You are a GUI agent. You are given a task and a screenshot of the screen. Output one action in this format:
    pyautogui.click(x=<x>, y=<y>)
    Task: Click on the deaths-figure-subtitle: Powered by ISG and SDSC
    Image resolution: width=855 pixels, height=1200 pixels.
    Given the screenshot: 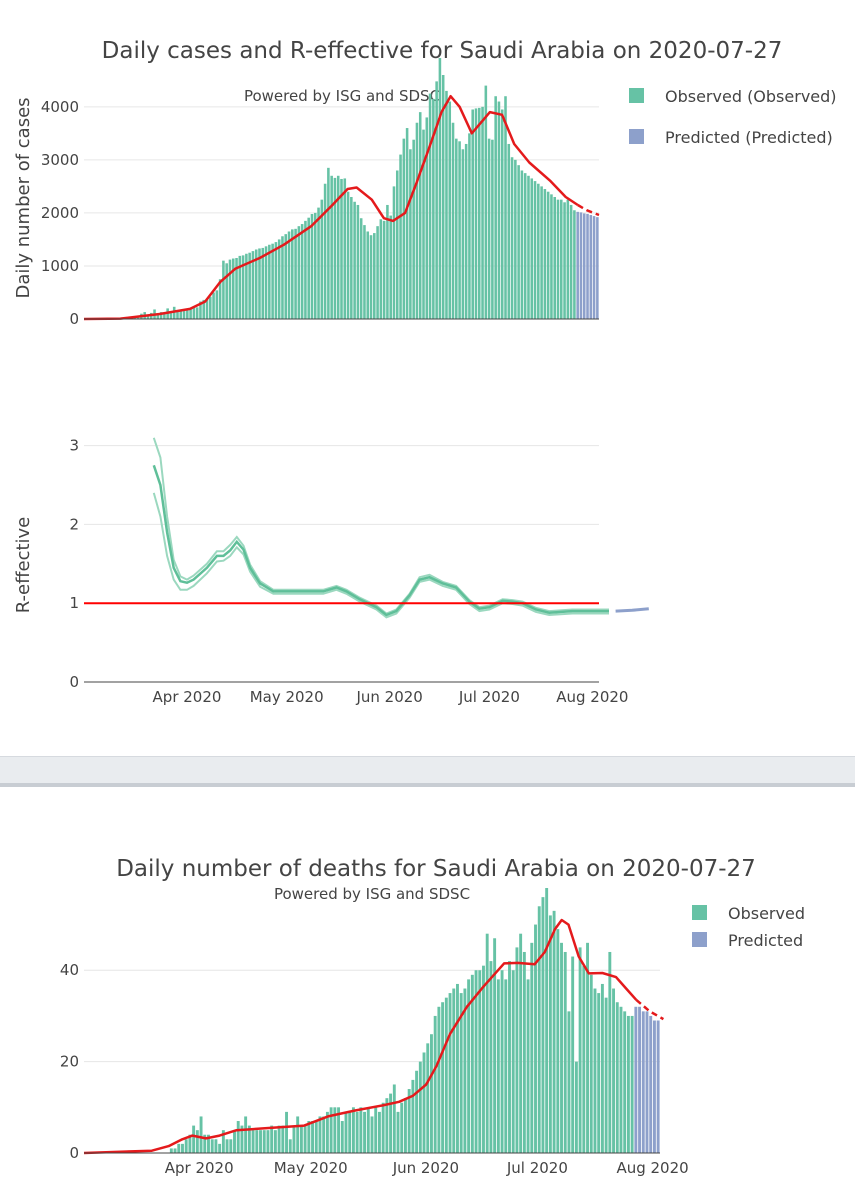 What is the action you would take?
    pyautogui.click(x=372, y=894)
    